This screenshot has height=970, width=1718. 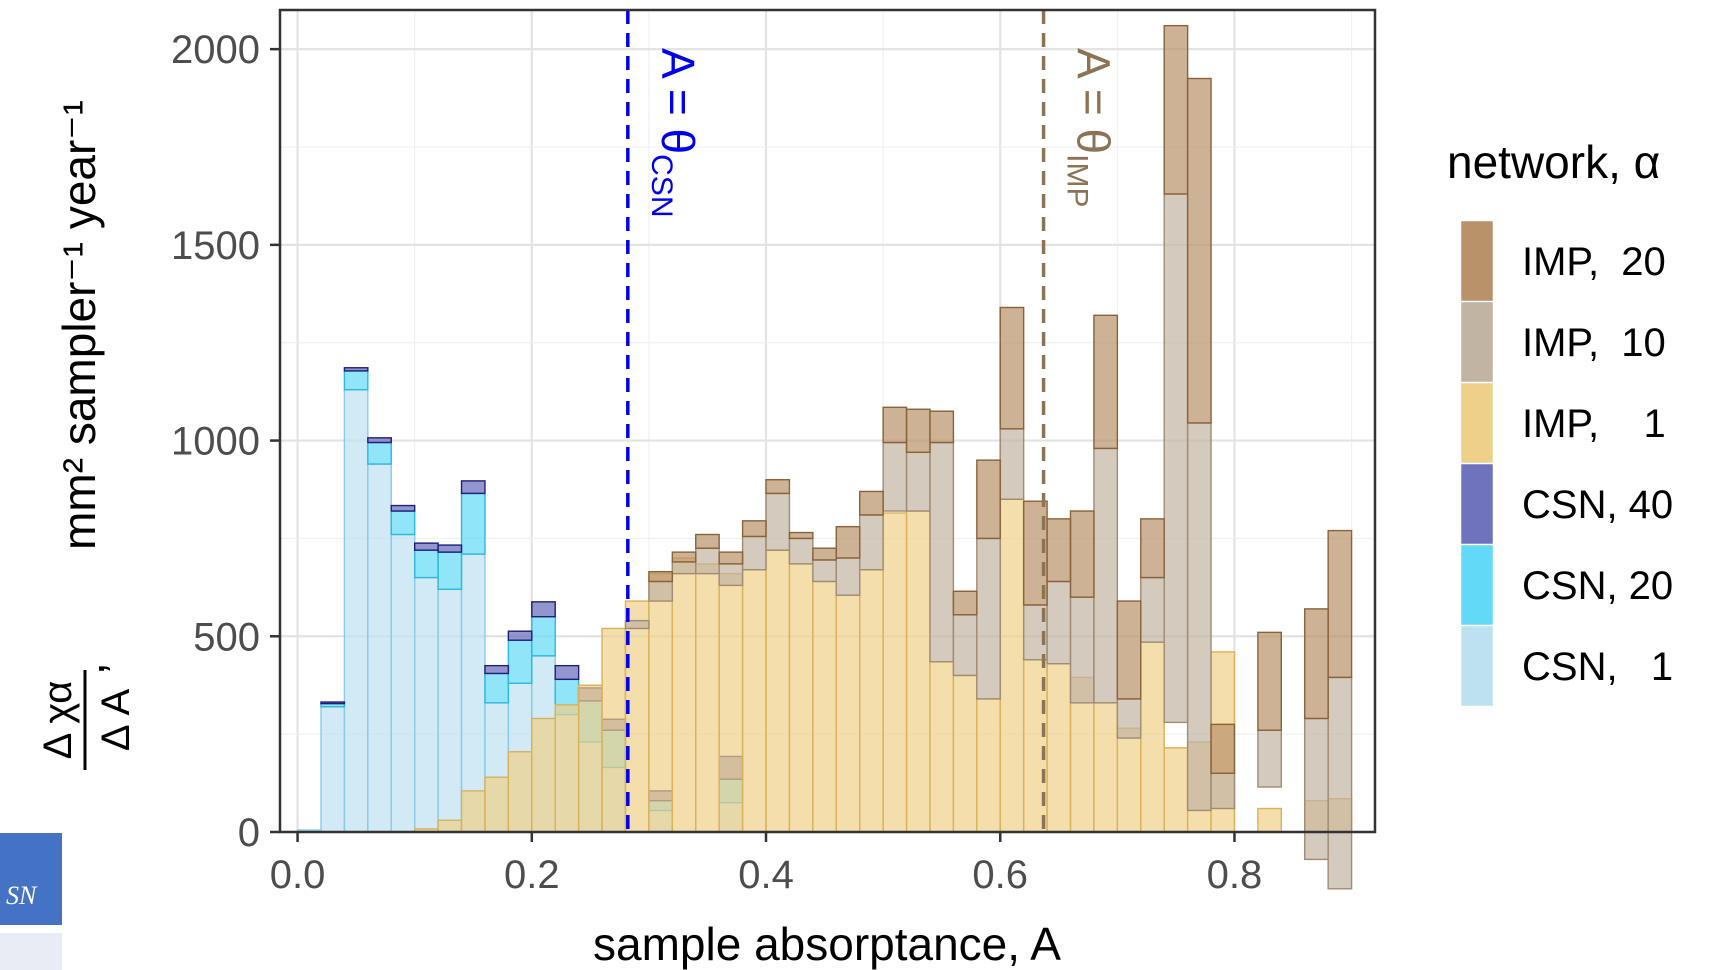 What do you see at coordinates (116, 720) in the screenshot?
I see `y-axis-fraction-denominator: Δ A` at bounding box center [116, 720].